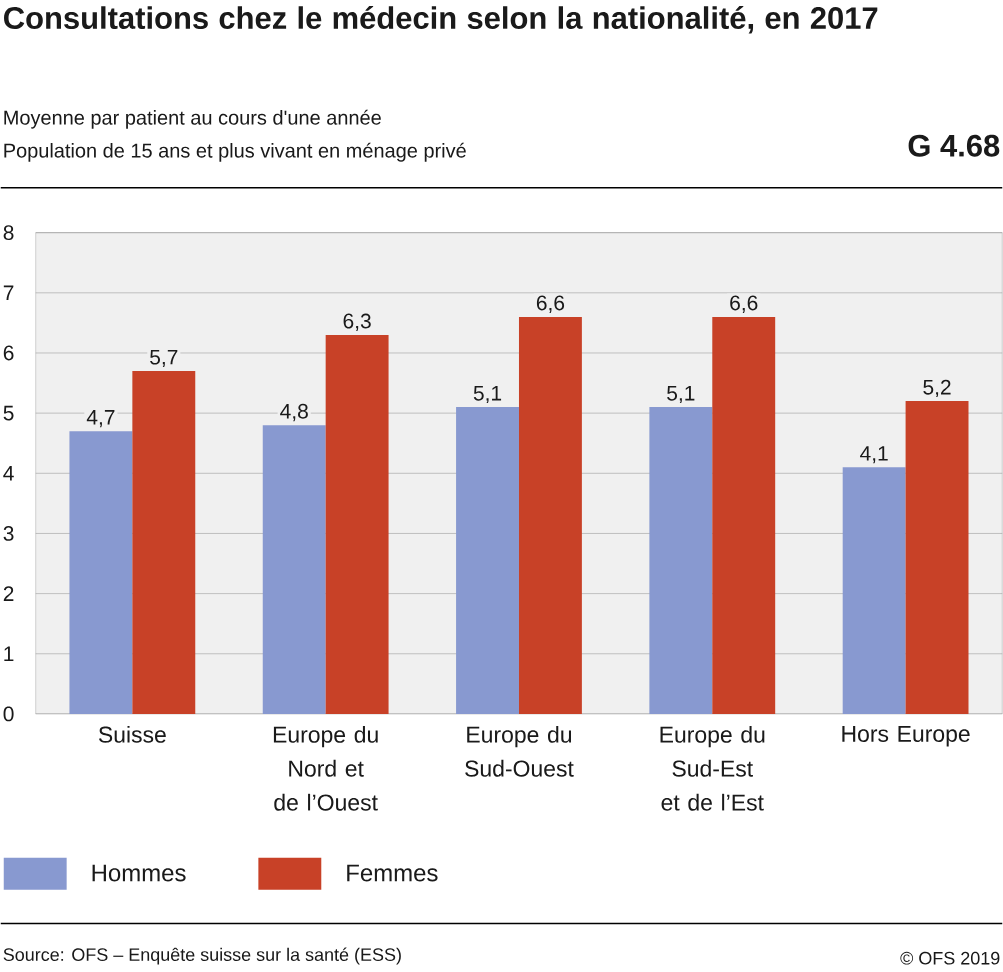 The height and width of the screenshot is (972, 1003). What do you see at coordinates (392, 873) in the screenshot?
I see `legend-label: Femmes` at bounding box center [392, 873].